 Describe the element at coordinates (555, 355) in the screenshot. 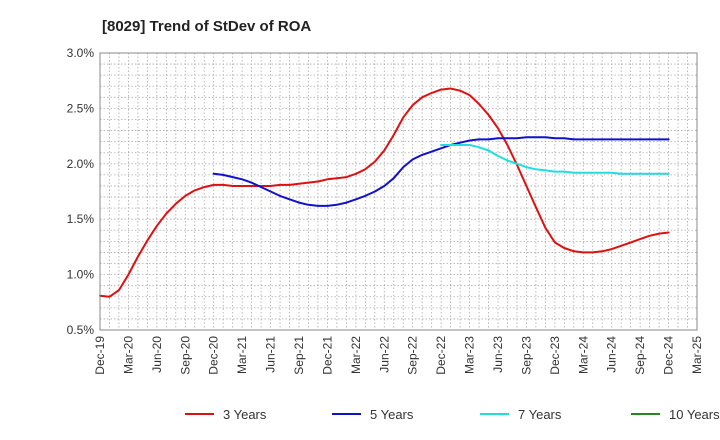

I see `x-tick-label: Dec-23` at that location.